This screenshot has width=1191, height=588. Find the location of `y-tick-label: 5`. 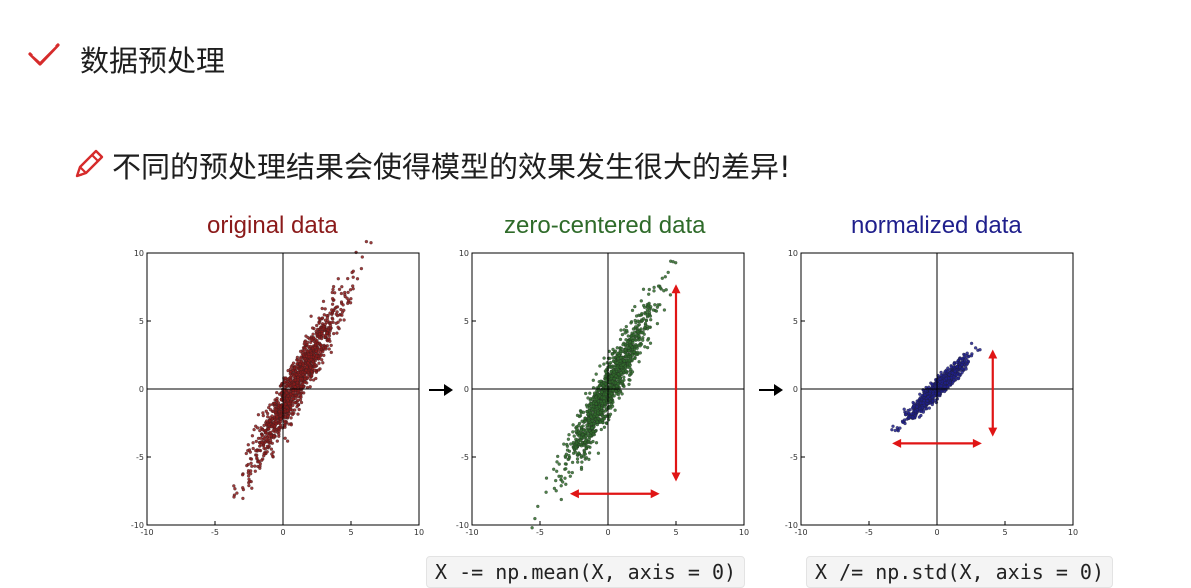

y-tick-label: 5 is located at coordinates (141, 321).